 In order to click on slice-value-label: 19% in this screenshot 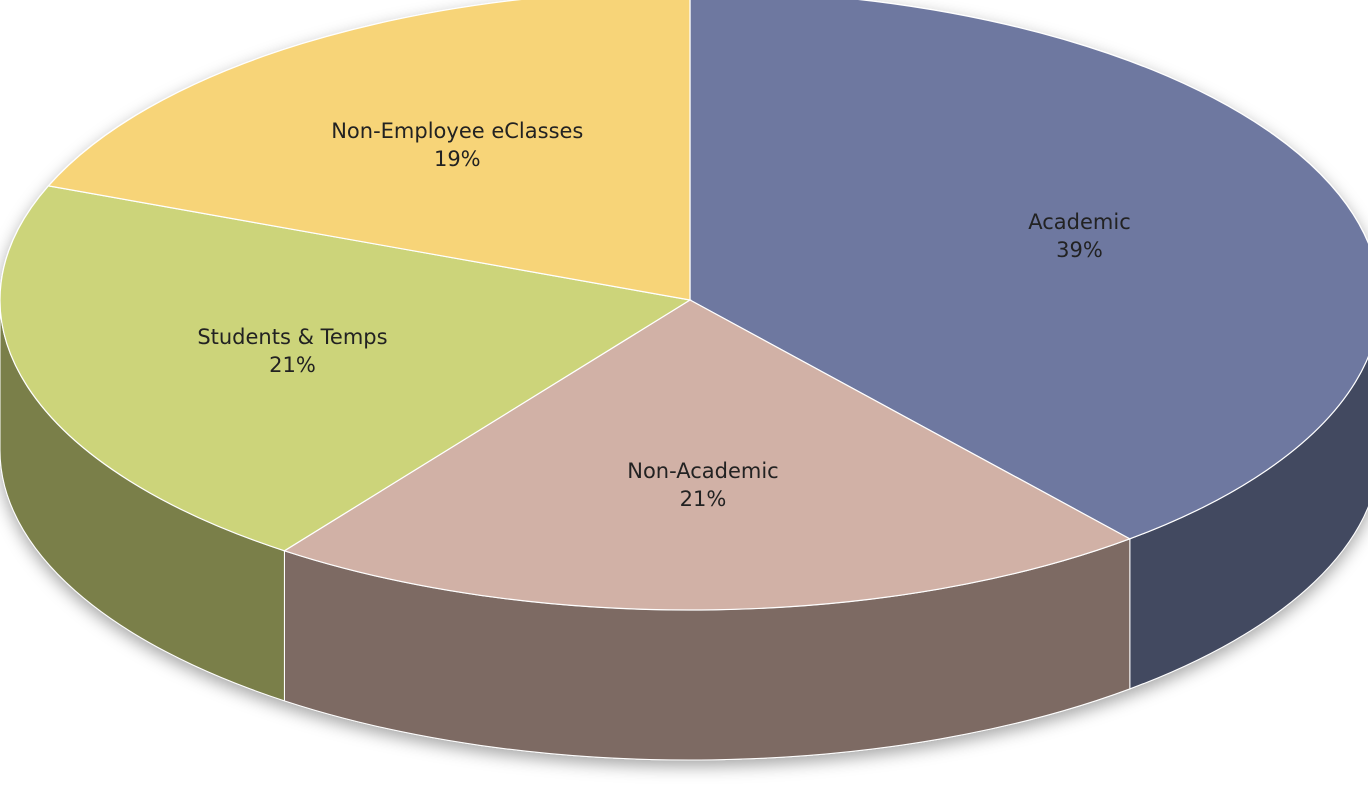, I will do `click(457, 159)`.